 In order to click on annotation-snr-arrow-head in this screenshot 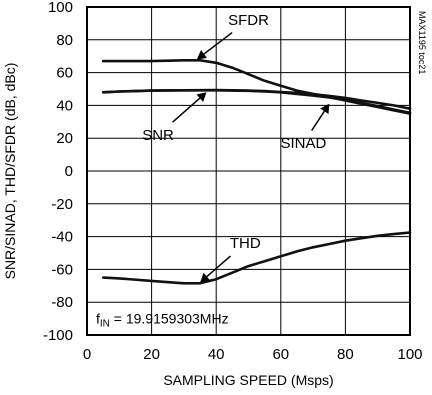, I will do `click(201, 97)`.